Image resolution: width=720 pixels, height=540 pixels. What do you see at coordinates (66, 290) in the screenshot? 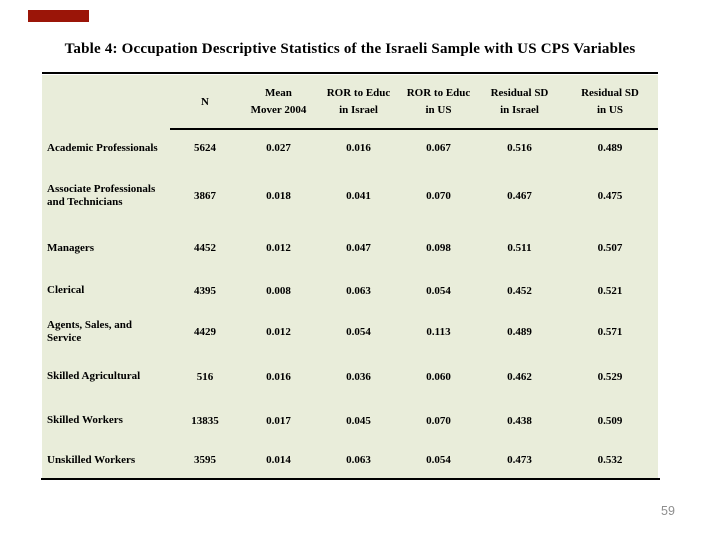
I see `row-label-line: Clerical` at bounding box center [66, 290].